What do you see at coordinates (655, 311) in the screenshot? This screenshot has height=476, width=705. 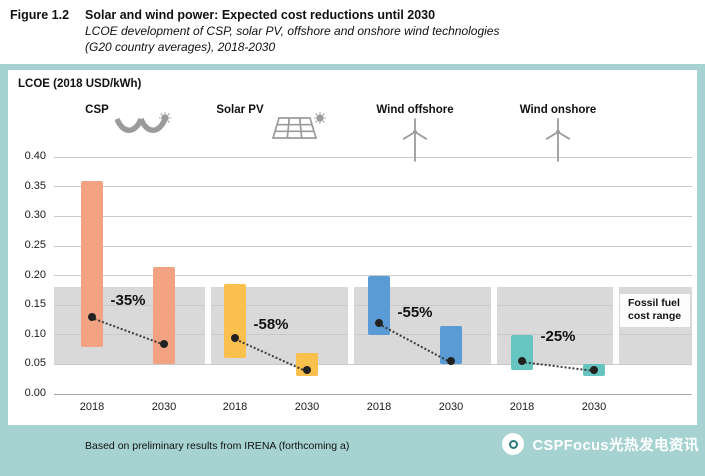 I see `fossil-fuel-range-label: Fossil fuel cost range` at bounding box center [655, 311].